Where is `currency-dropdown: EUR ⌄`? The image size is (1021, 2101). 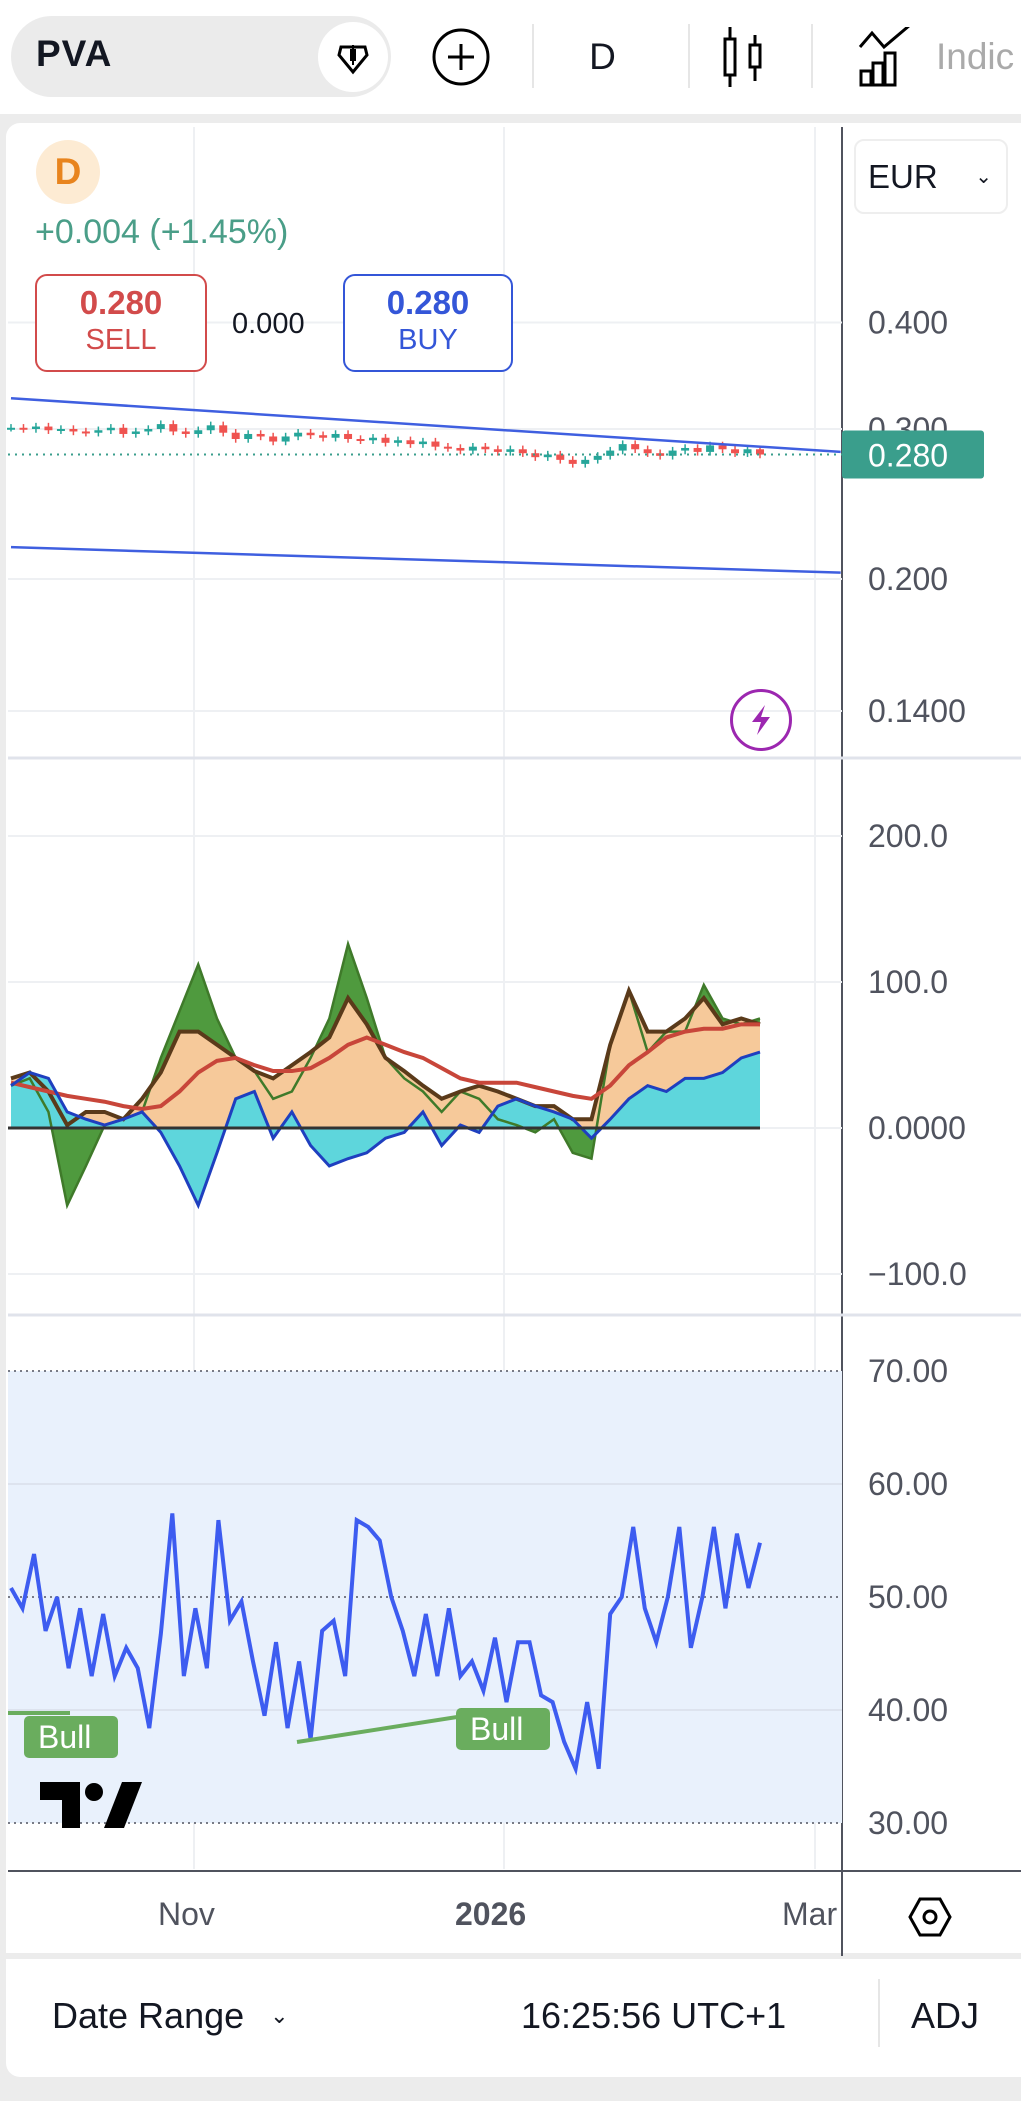
currency-dropdown: EUR ⌄ is located at coordinates (931, 176).